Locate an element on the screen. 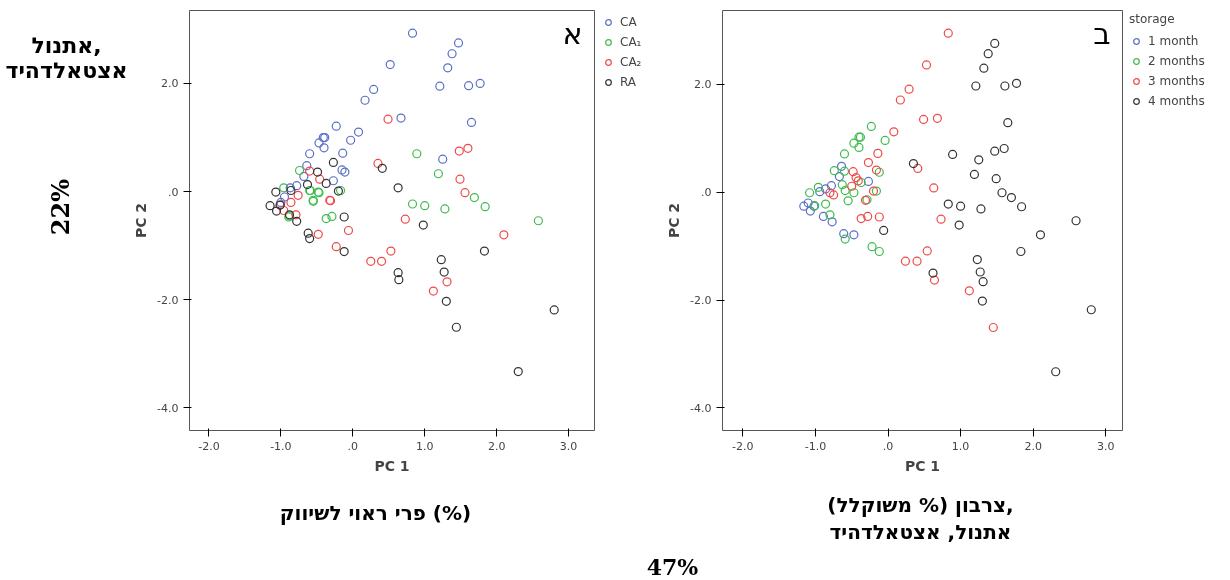 Image resolution: width=1230 pixels, height=580 pixels. legend-label: 3 months is located at coordinates (1176, 81).